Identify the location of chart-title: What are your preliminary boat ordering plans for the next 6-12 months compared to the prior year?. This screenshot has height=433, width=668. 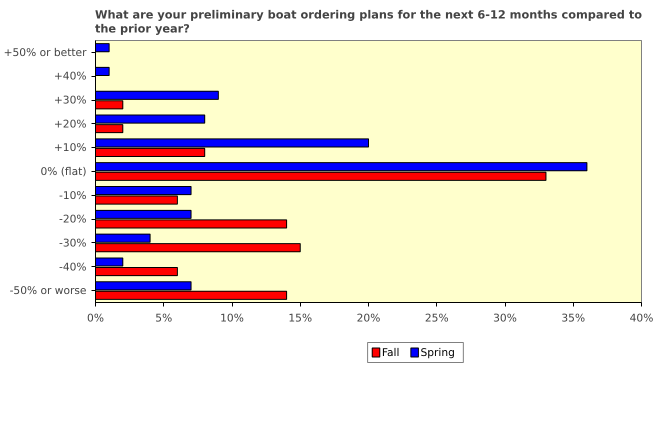
(368, 22).